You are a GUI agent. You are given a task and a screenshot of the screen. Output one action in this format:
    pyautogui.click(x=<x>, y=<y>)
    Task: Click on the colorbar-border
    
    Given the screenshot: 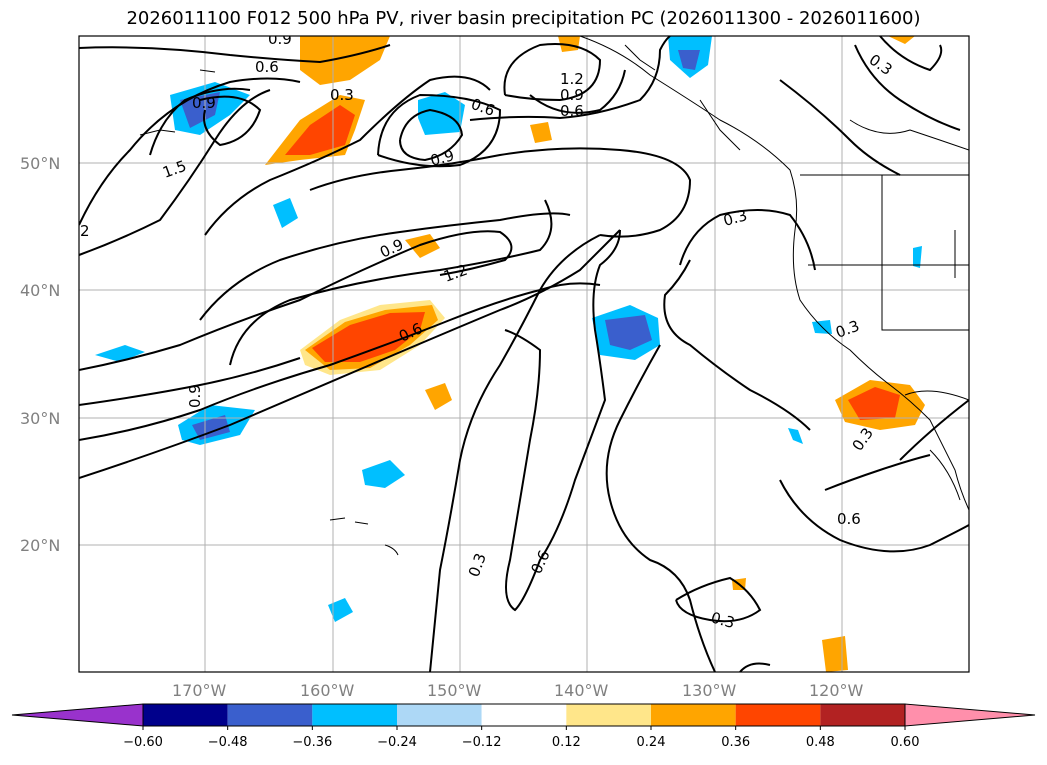 What is the action you would take?
    pyautogui.click(x=524, y=715)
    